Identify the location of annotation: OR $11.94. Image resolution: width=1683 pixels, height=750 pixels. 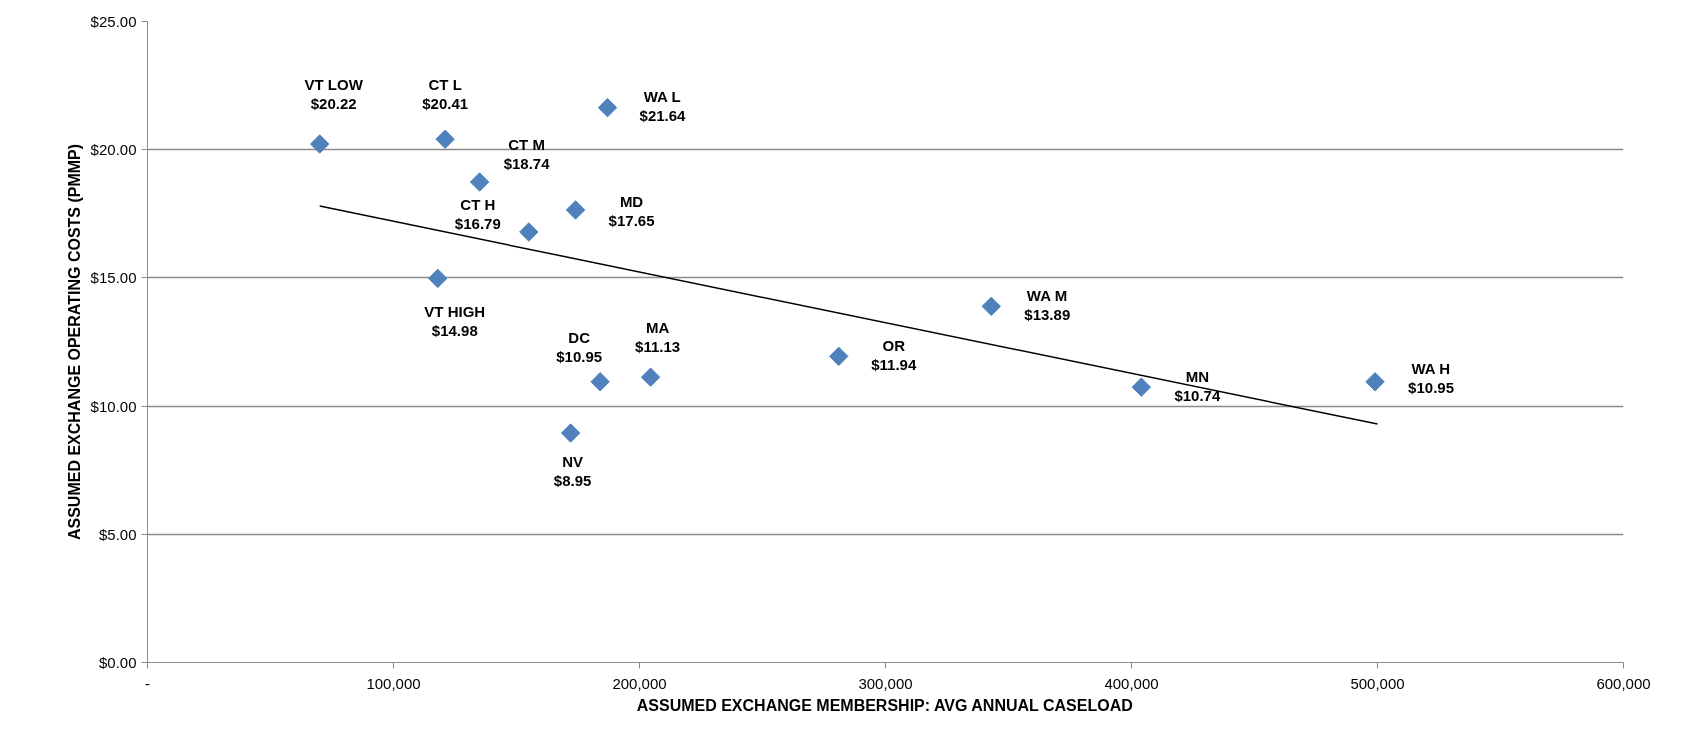
(894, 354).